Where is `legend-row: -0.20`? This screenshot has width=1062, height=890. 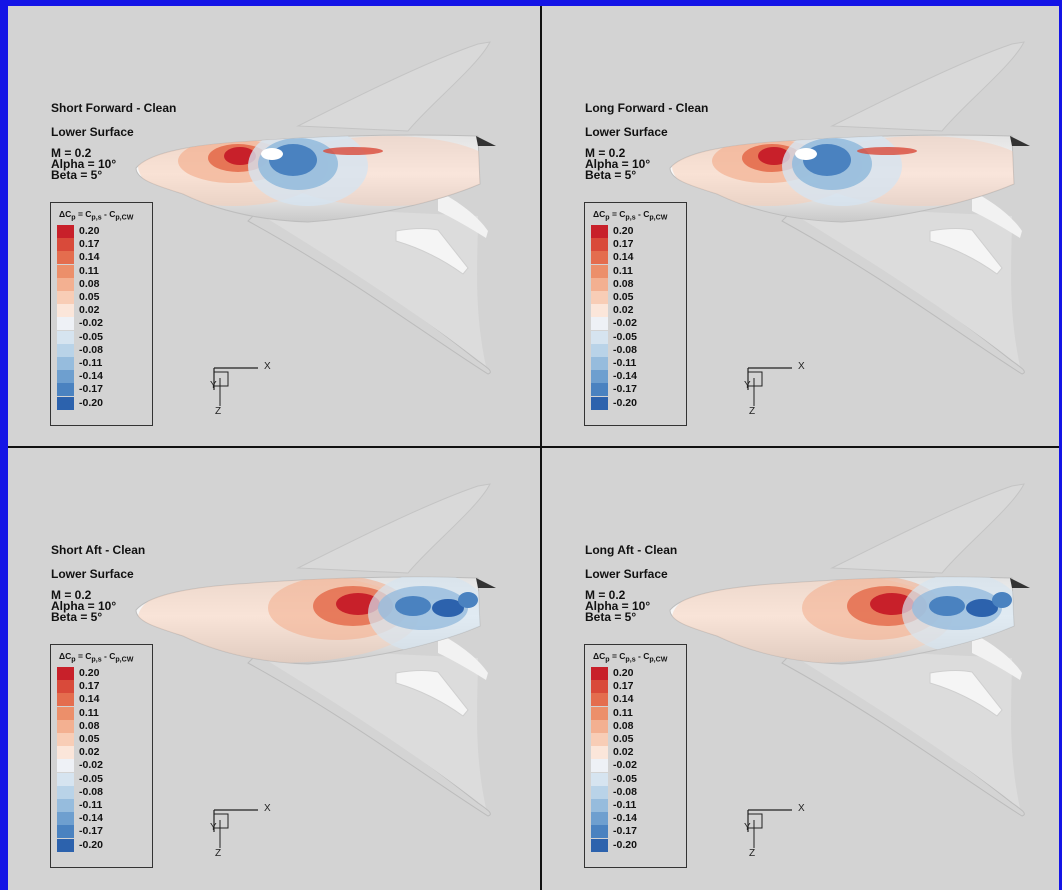
legend-row: -0.20 is located at coordinates (636, 403).